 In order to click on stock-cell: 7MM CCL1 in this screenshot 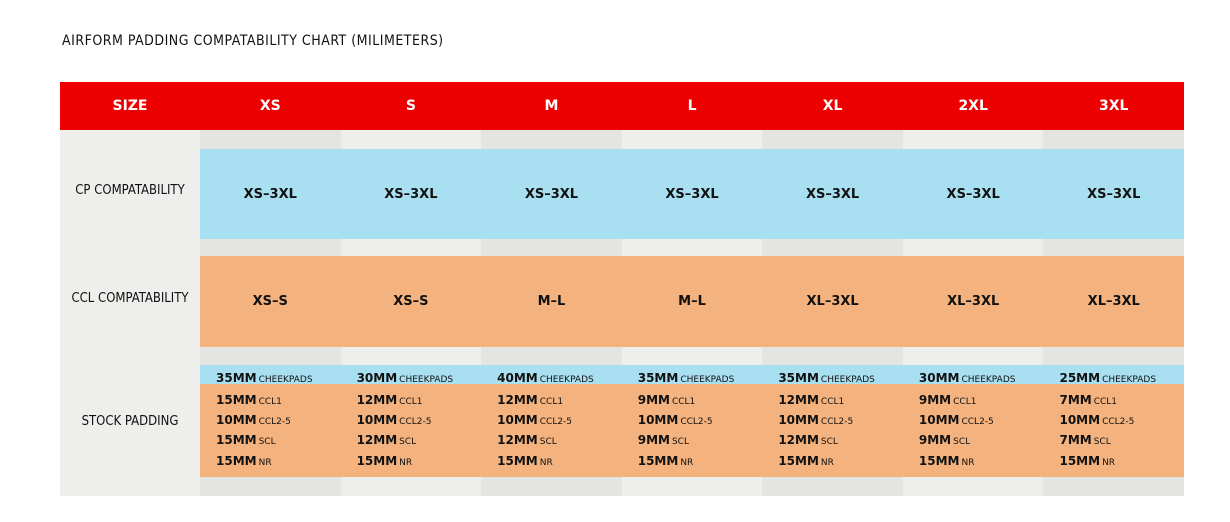, I will do `click(1113, 398)`.